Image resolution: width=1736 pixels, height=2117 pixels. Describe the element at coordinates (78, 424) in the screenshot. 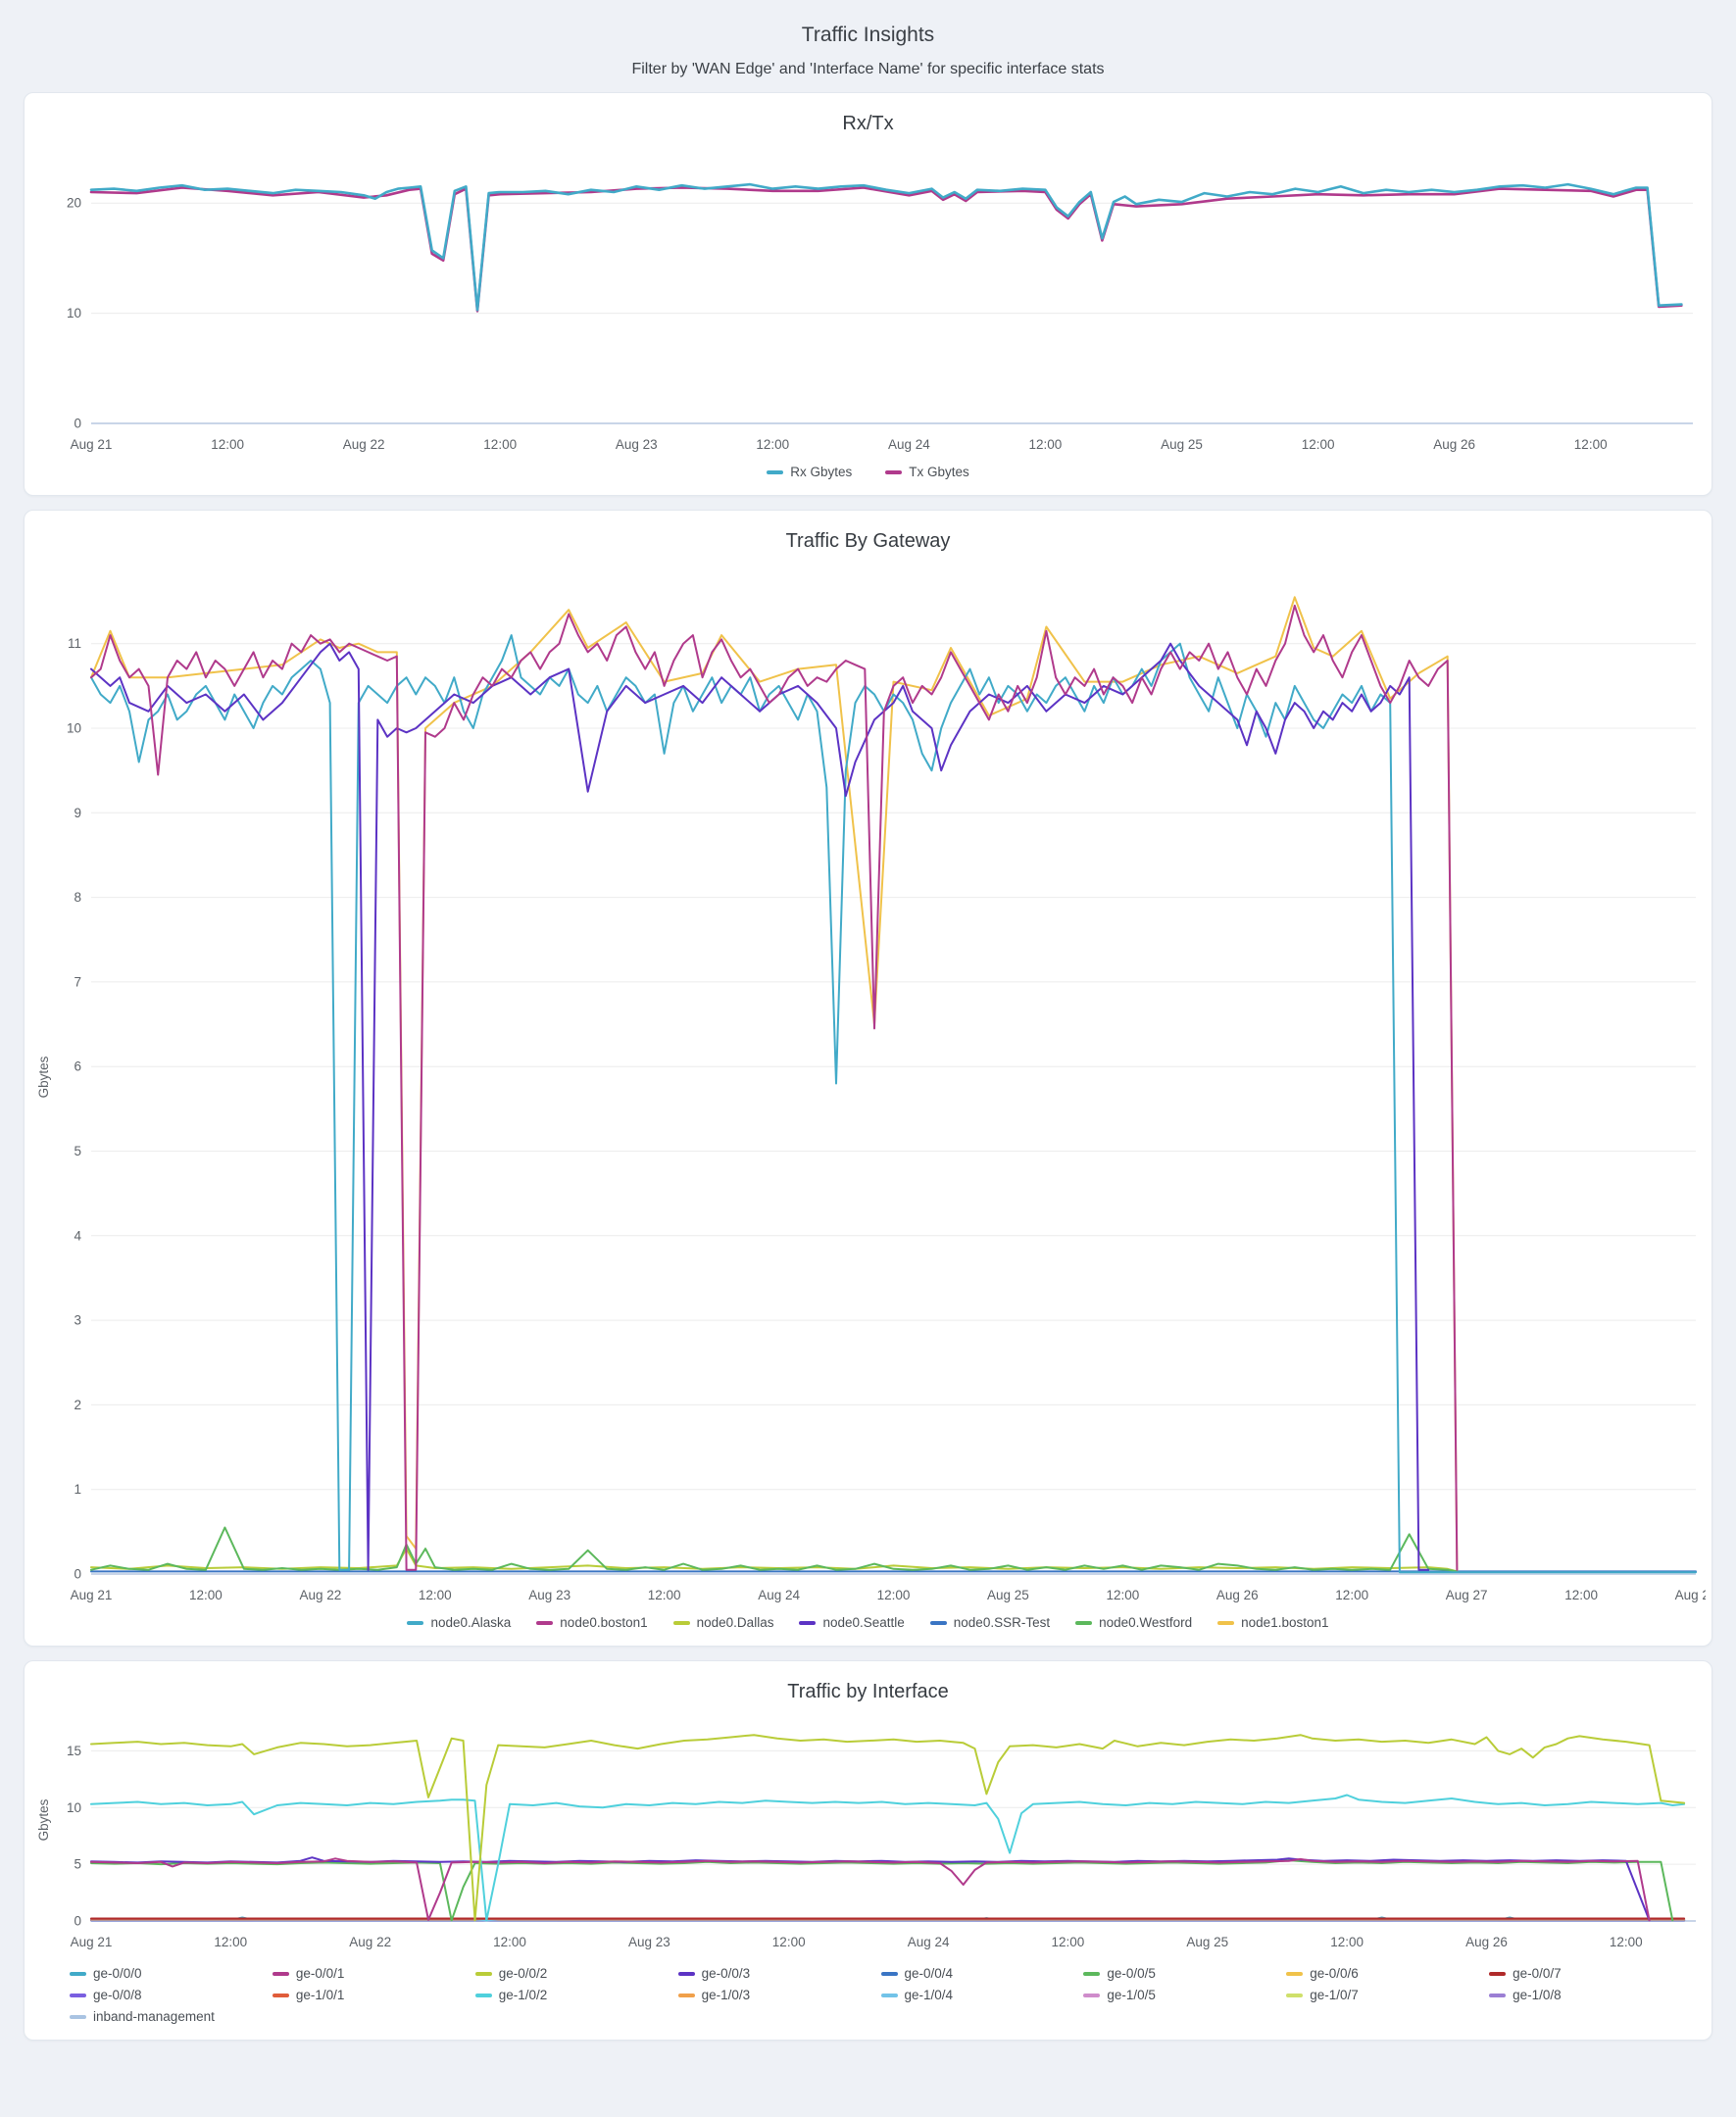

I see `svg-text: 0` at that location.